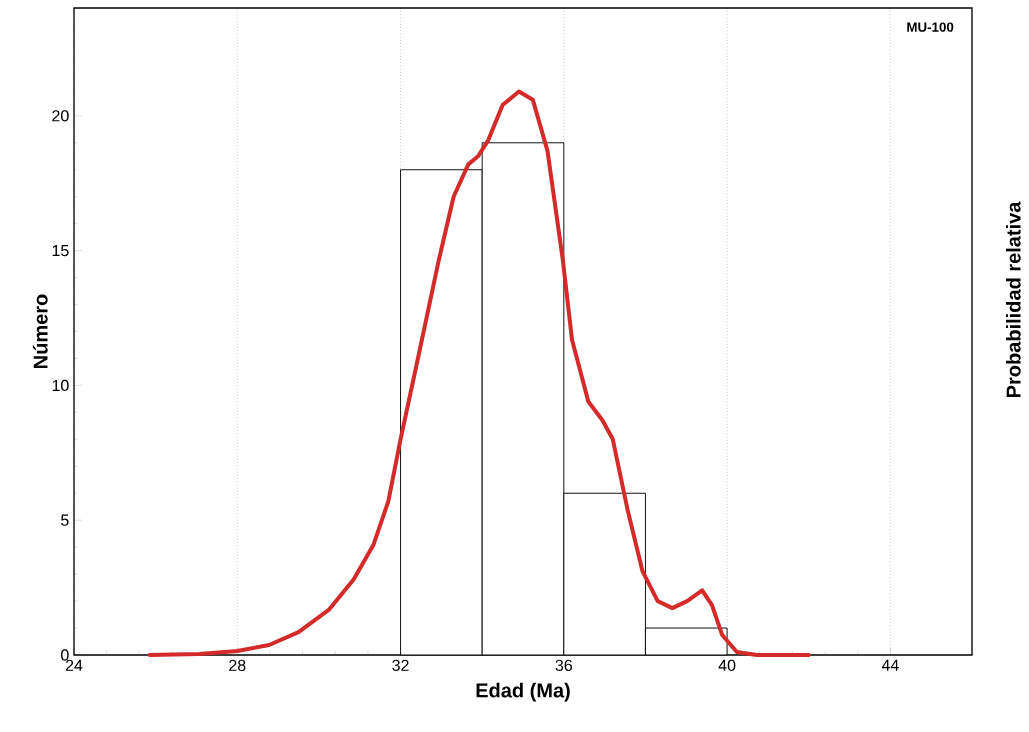  I want to click on x-tick-label: 44, so click(890, 665).